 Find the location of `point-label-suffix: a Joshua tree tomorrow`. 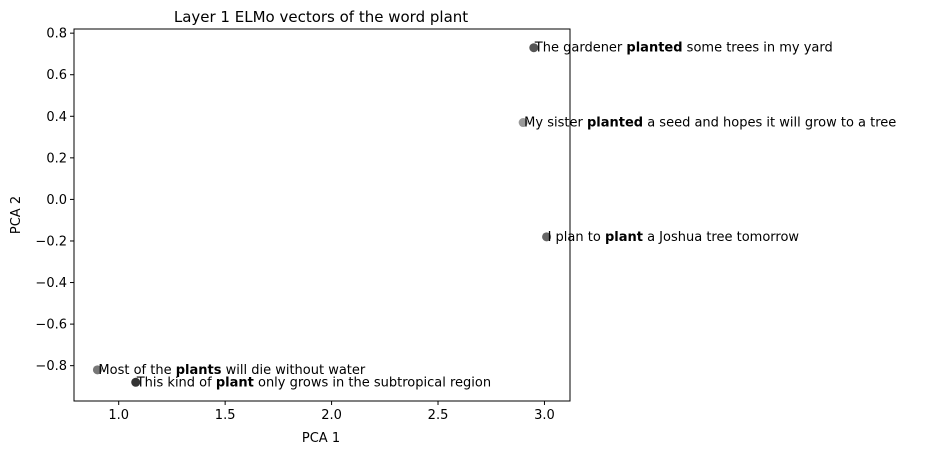

point-label-suffix: a Joshua tree tomorrow is located at coordinates (721, 237).